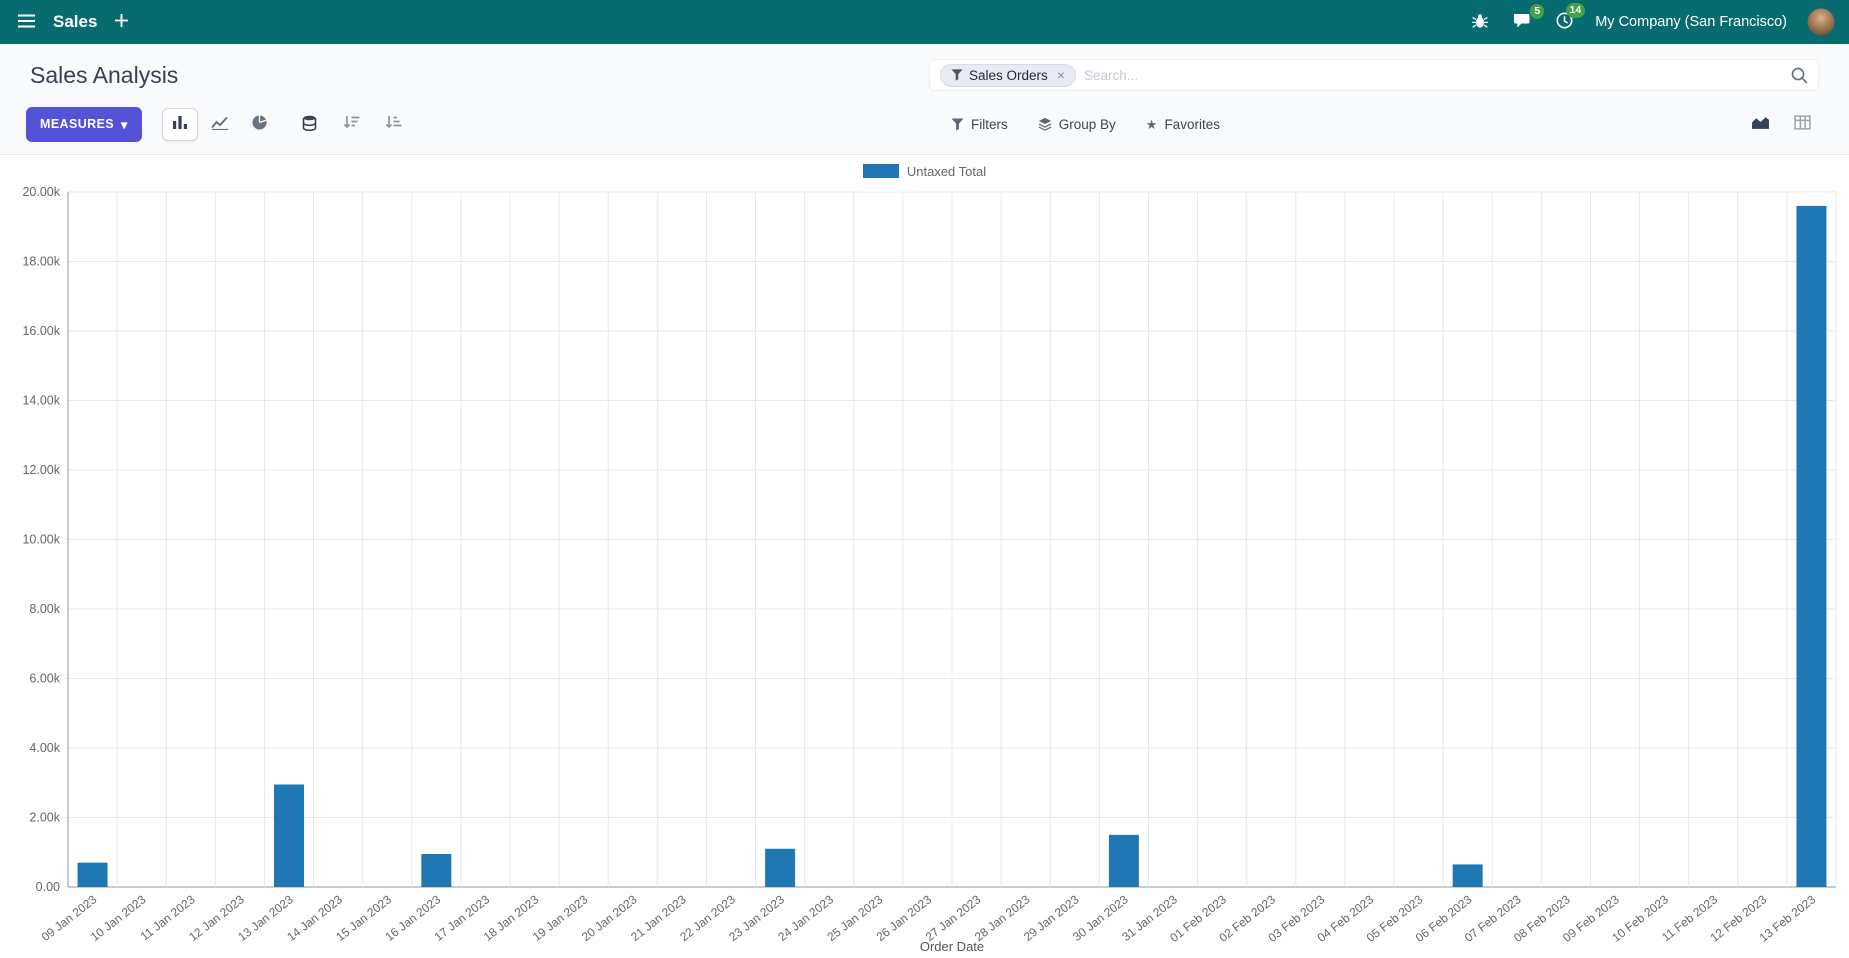 The image size is (1849, 958). What do you see at coordinates (1151, 124) in the screenshot?
I see `star-icon: ★` at bounding box center [1151, 124].